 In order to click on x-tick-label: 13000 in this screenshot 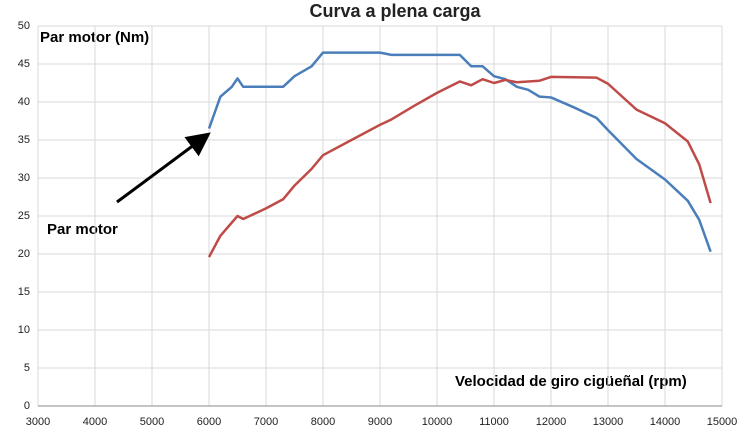, I will do `click(608, 422)`.